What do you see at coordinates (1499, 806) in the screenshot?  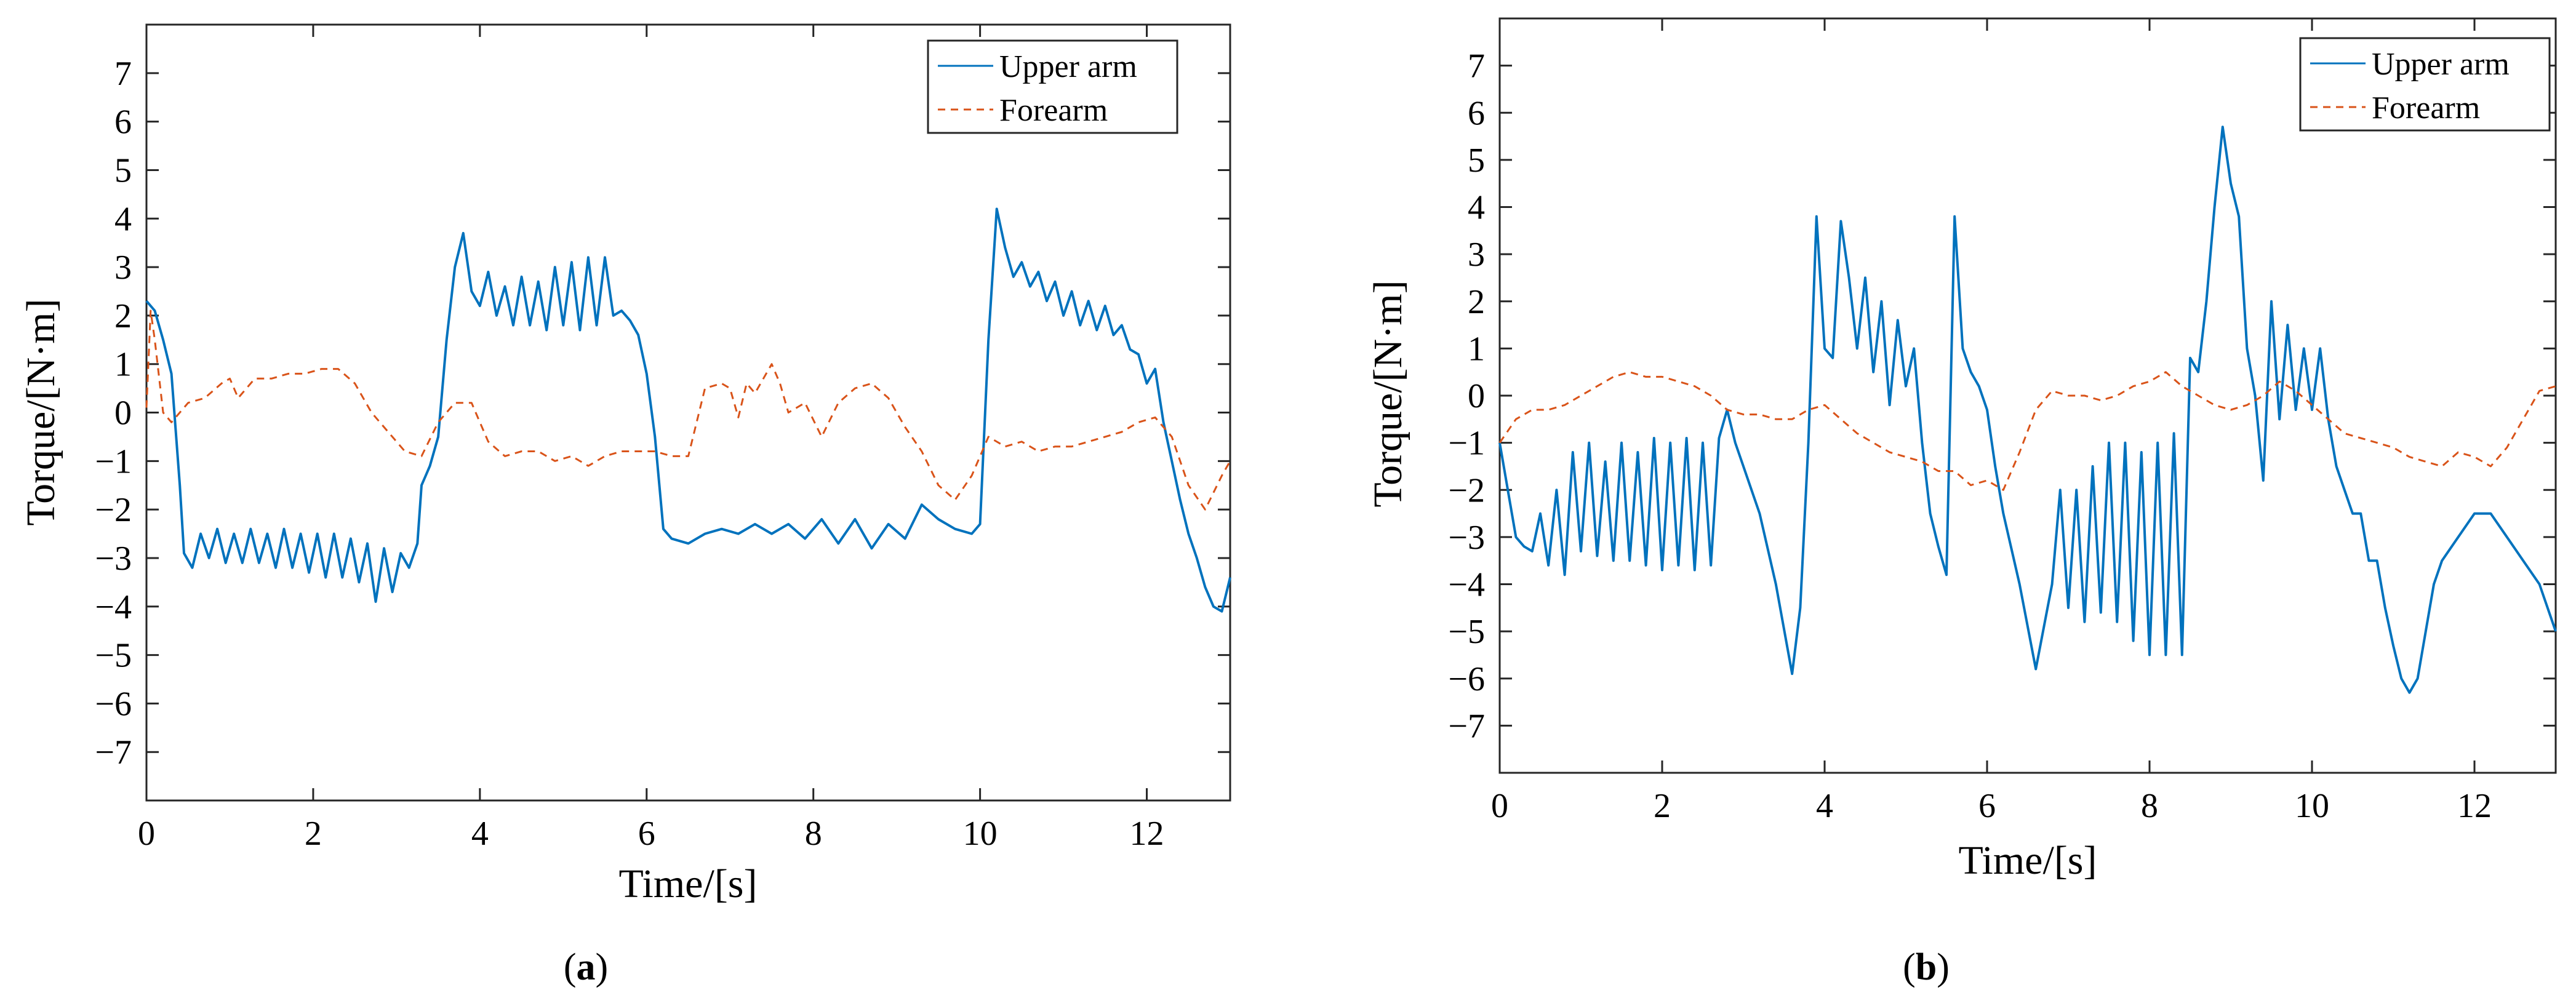 I see `panel-b-x-tick-label: 0` at bounding box center [1499, 806].